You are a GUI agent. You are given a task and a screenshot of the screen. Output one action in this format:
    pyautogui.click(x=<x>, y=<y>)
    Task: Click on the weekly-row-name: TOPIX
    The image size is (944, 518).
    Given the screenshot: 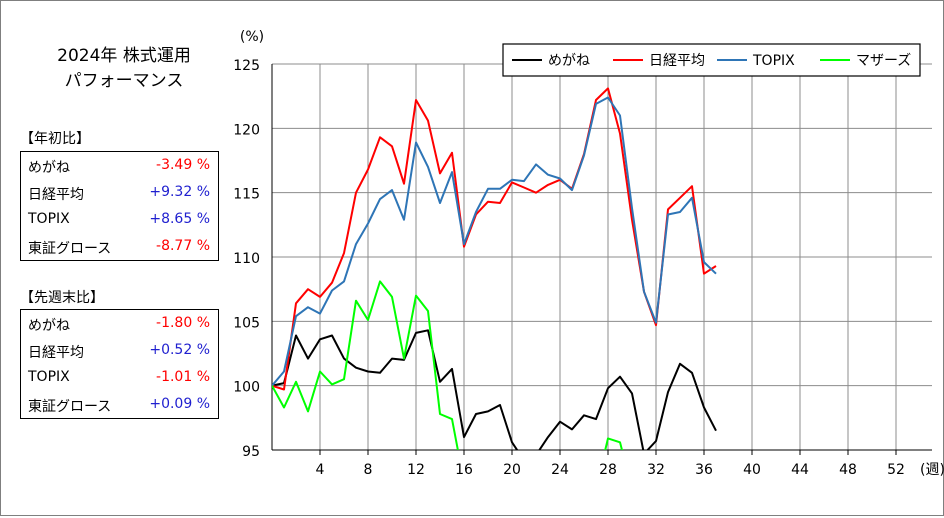 What is the action you would take?
    pyautogui.click(x=49, y=377)
    